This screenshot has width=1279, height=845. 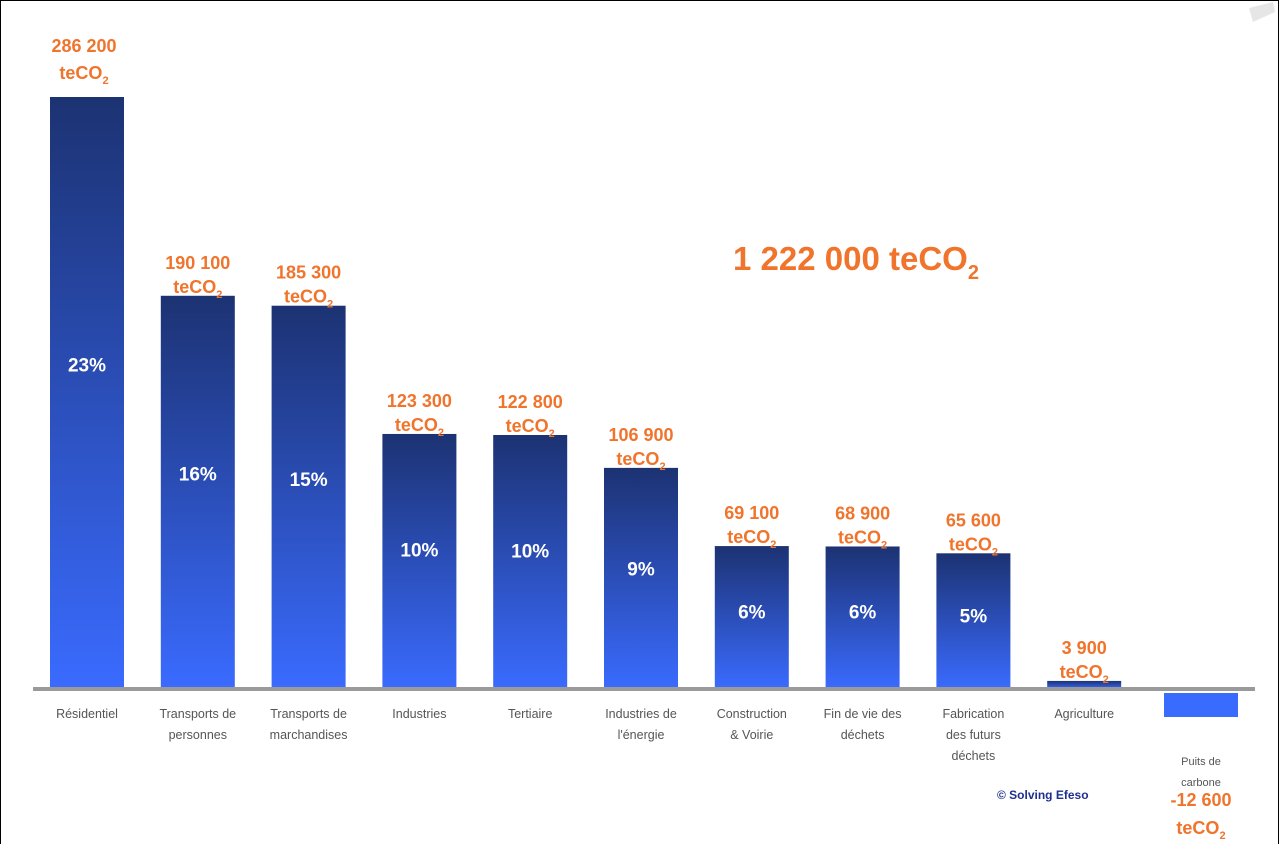 I want to click on category-label: Résidentiel, so click(x=87, y=714).